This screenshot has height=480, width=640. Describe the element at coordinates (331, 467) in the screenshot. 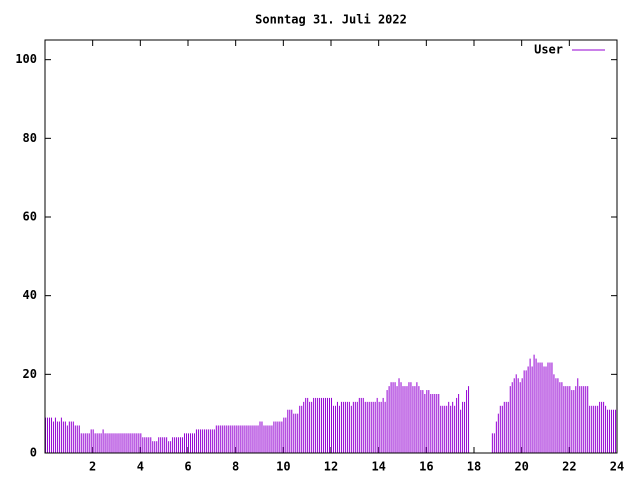

I see `x-tick-label: 12` at that location.